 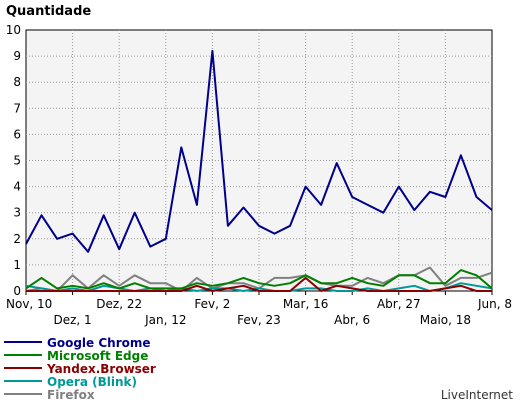 I want to click on y-tick-label: 9, so click(x=17, y=56).